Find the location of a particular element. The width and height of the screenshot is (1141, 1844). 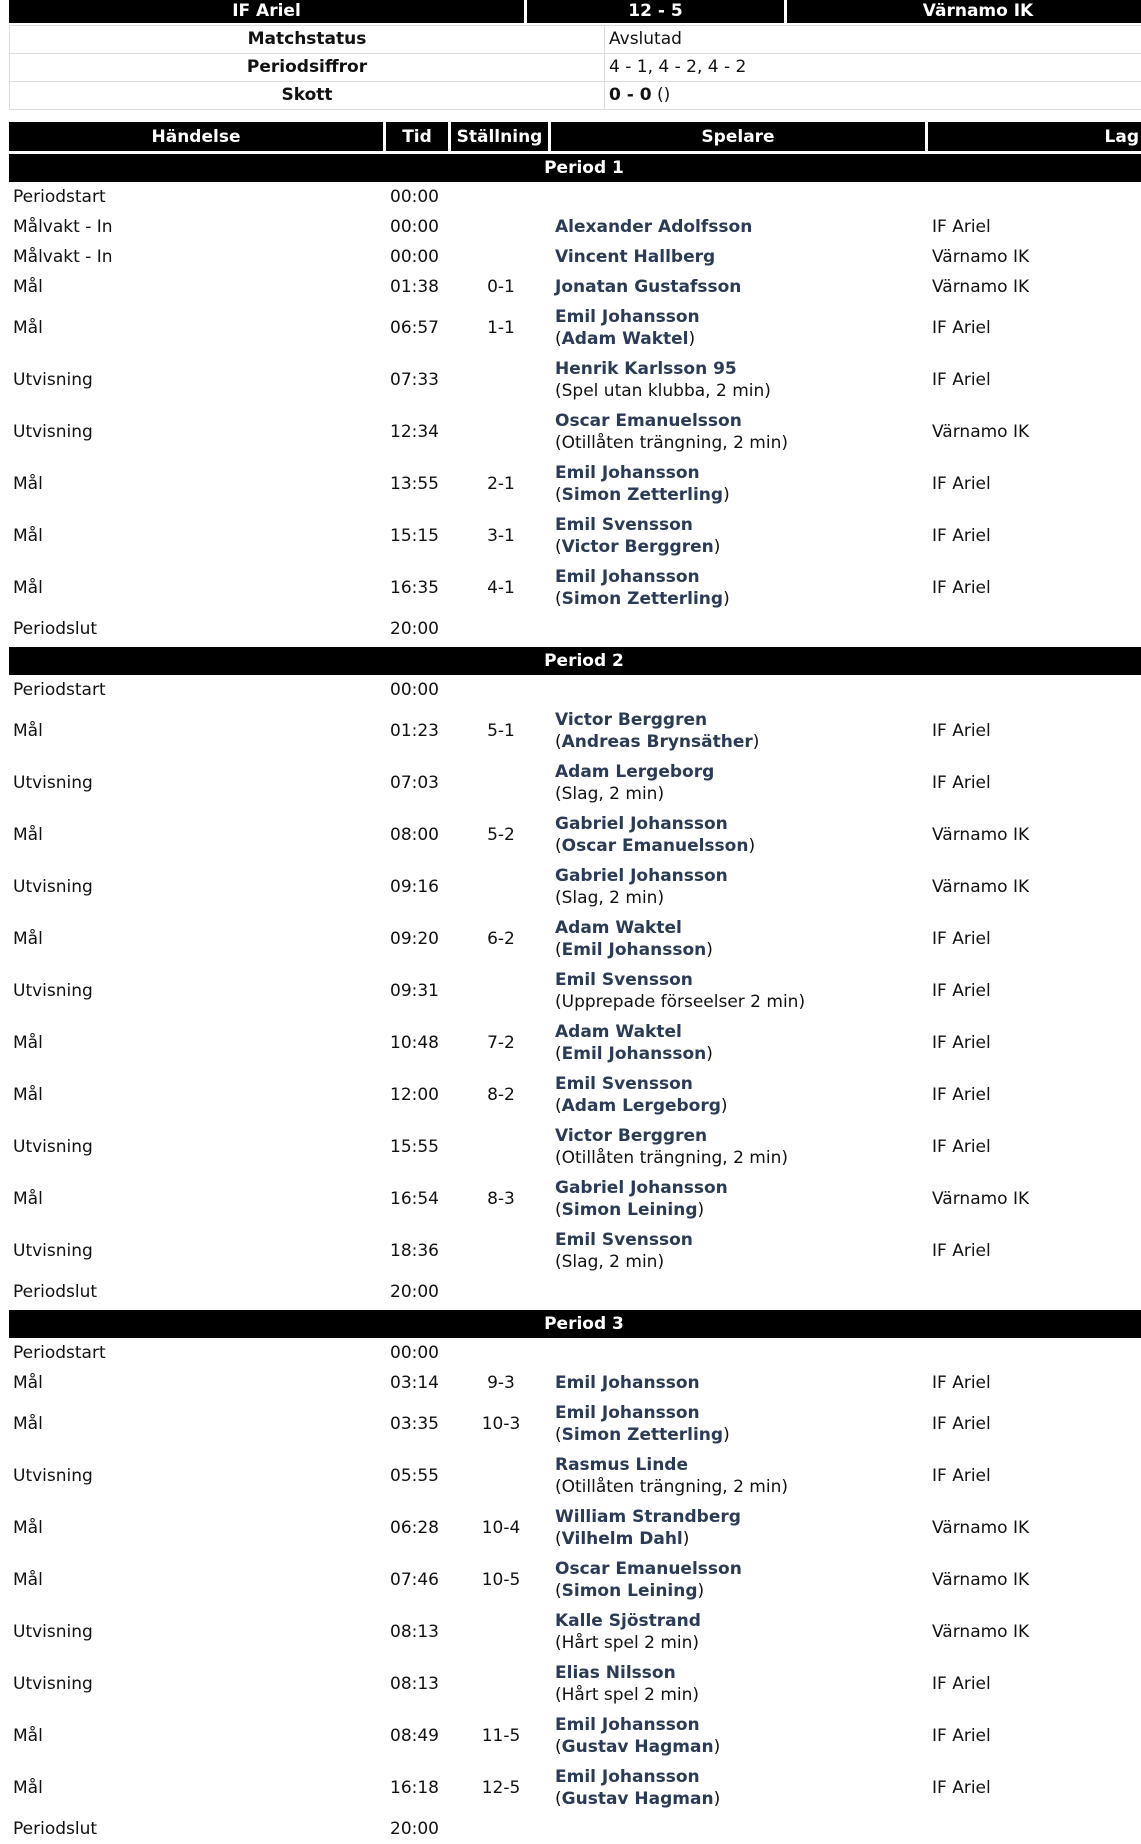

event-type: Målvakt - In is located at coordinates (197, 227).